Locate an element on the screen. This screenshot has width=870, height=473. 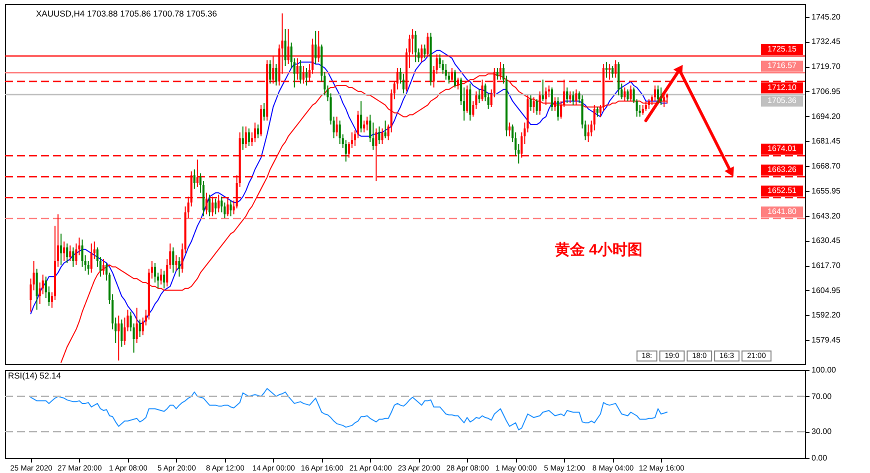
y-tick-label: 1643.20 is located at coordinates (826, 215).